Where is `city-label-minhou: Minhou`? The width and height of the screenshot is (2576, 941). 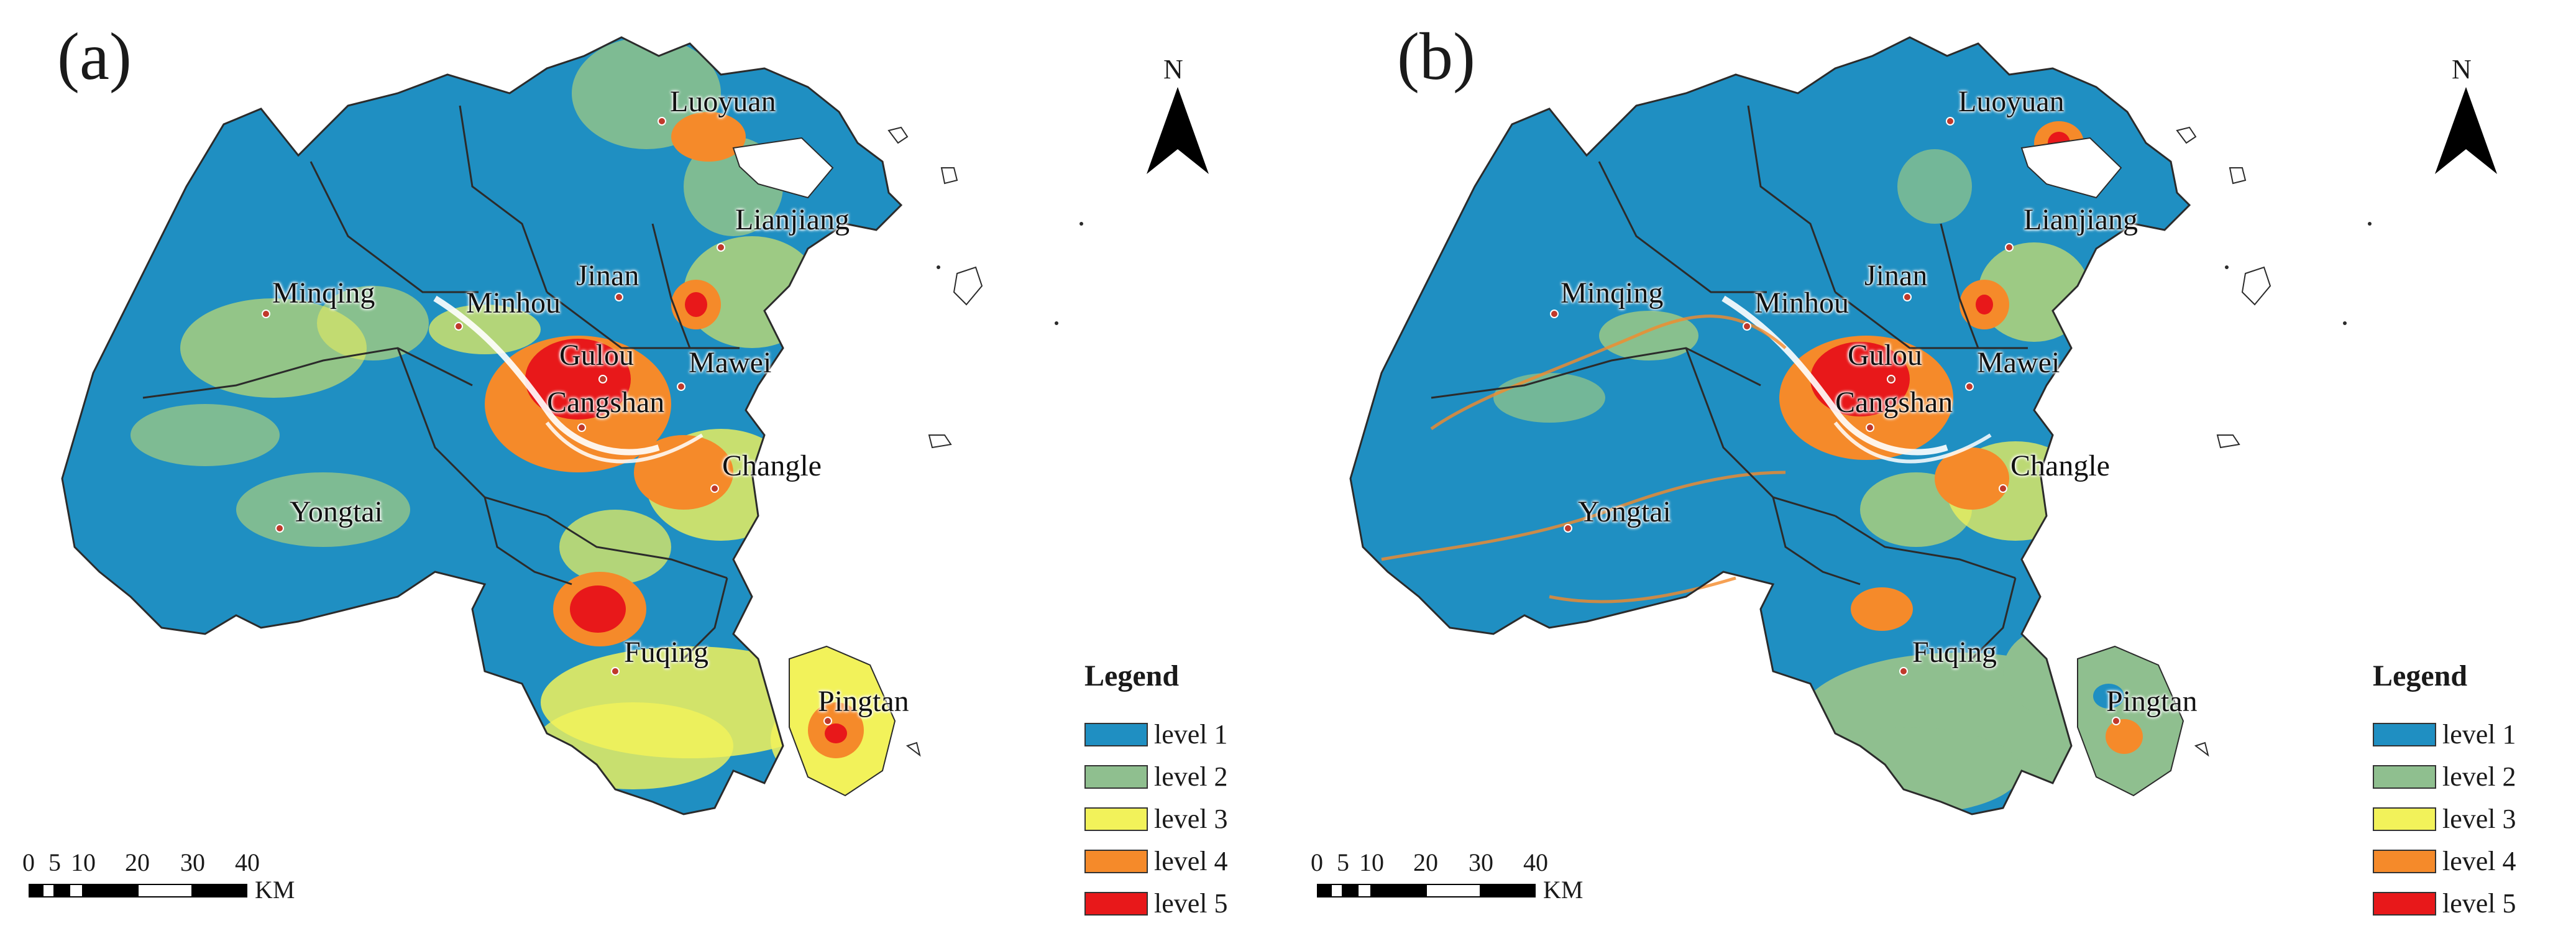
city-label-minhou: Minhou is located at coordinates (1801, 303).